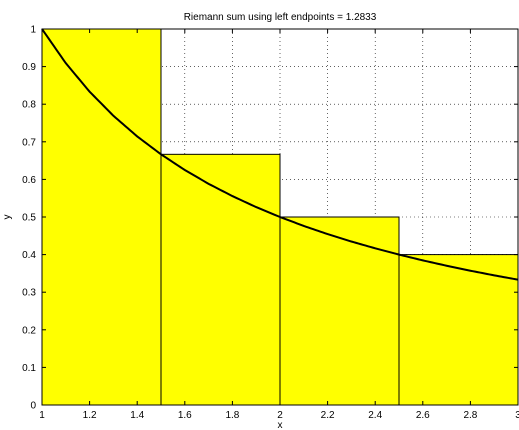 Image resolution: width=519 pixels, height=430 pixels. I want to click on x-tick-label: 1.8, so click(232, 415).